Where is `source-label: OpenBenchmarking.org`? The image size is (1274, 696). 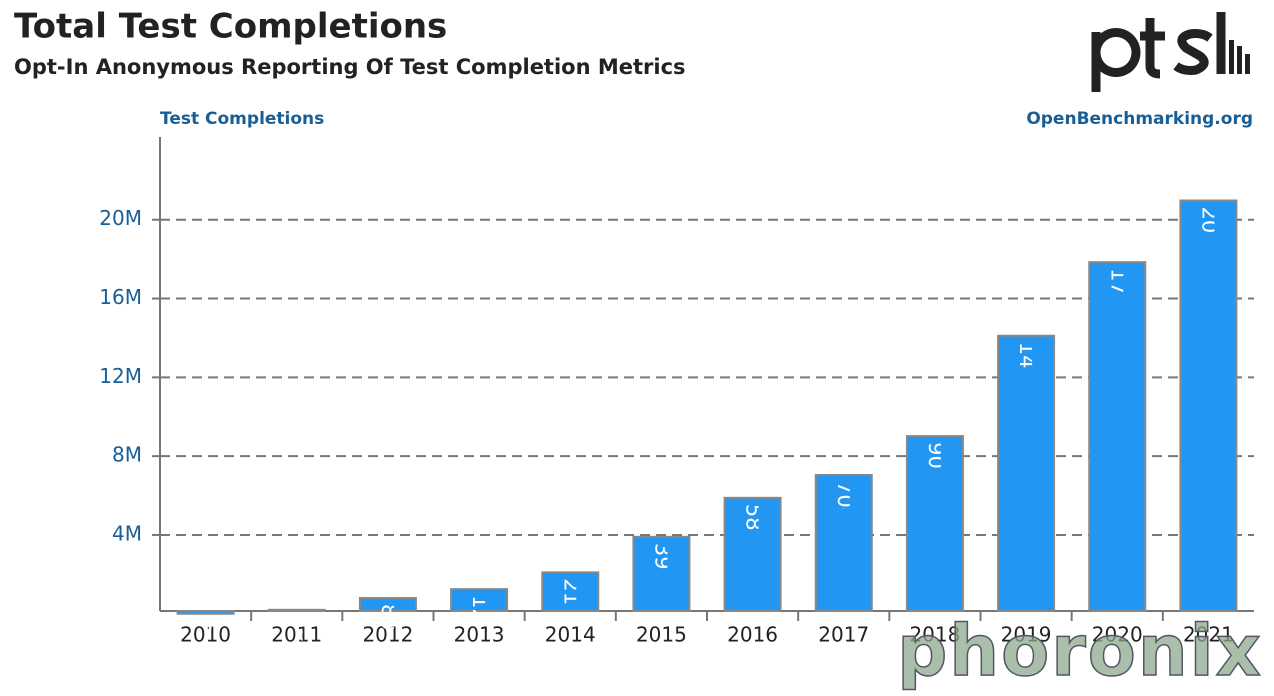 source-label: OpenBenchmarking.org is located at coordinates (1139, 119).